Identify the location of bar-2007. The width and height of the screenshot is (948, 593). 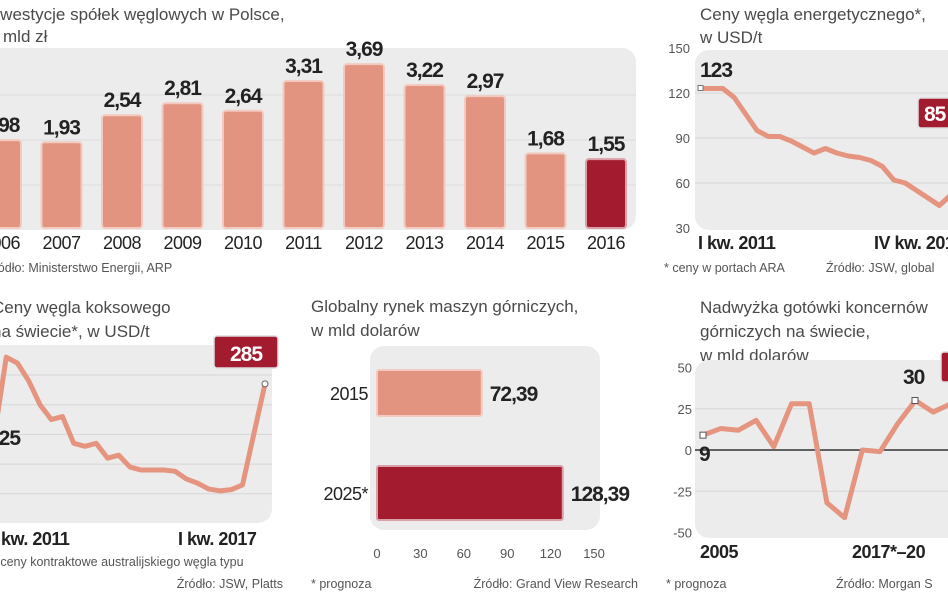
(61, 185).